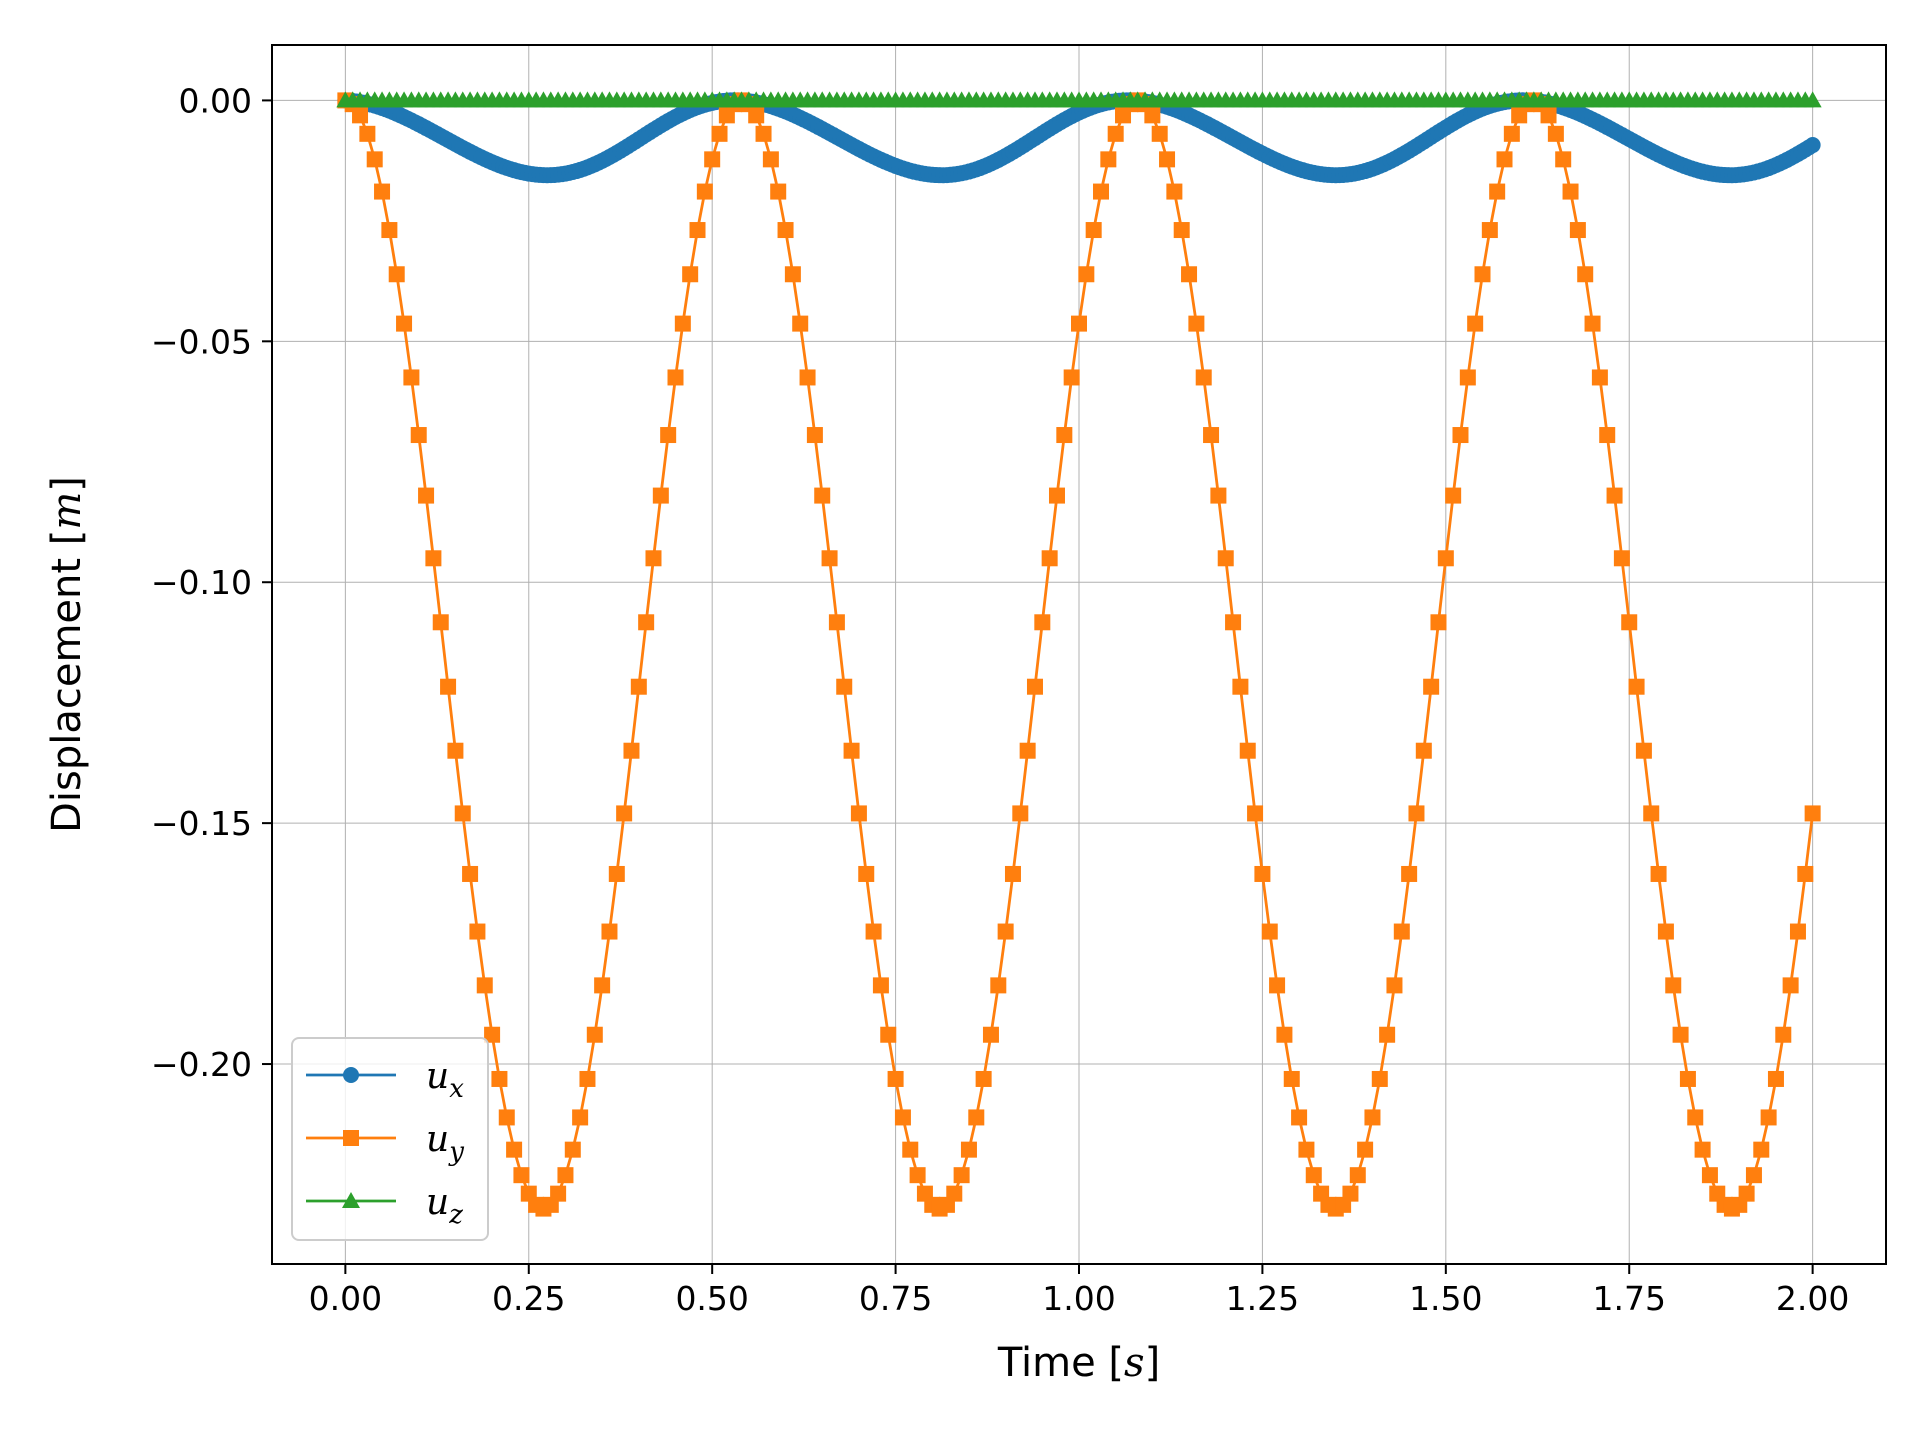  I want to click on legend-marker-ux, so click(351, 1075).